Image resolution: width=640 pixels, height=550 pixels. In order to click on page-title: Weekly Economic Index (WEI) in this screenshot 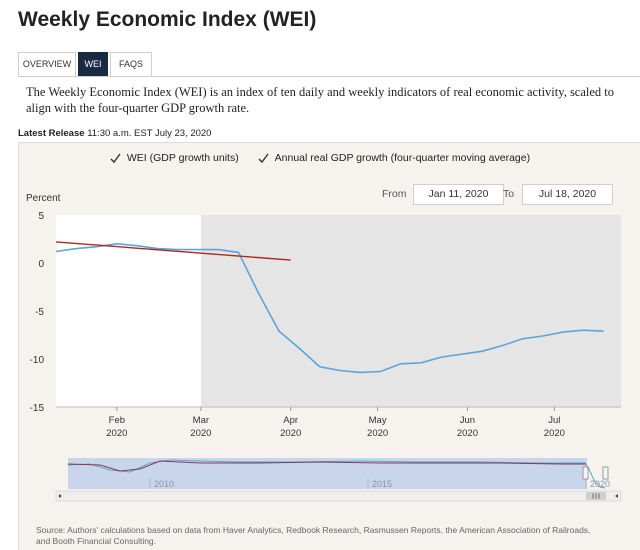, I will do `click(167, 19)`.